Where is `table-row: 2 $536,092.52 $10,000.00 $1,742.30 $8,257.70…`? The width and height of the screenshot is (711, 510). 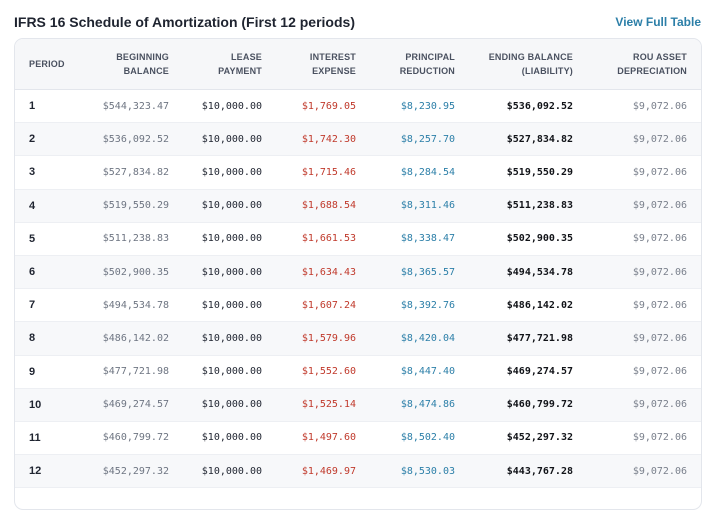 table-row: 2 $536,092.52 $10,000.00 $1,742.30 $8,257.70… is located at coordinates (358, 139).